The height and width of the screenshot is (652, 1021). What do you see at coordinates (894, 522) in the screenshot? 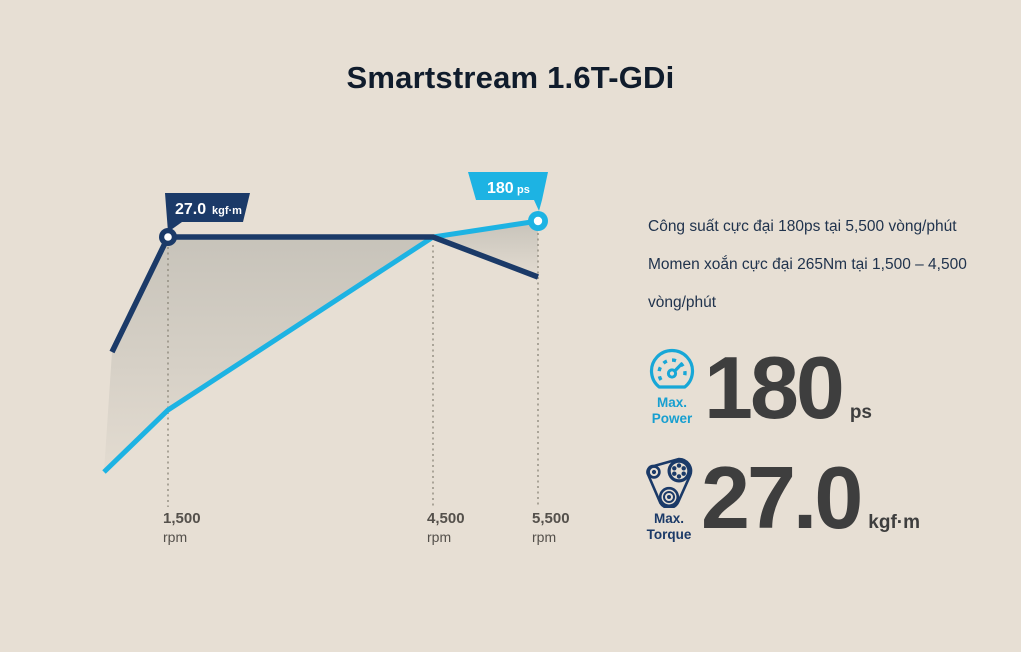
I see `max-torque-unit: kgf·m` at bounding box center [894, 522].